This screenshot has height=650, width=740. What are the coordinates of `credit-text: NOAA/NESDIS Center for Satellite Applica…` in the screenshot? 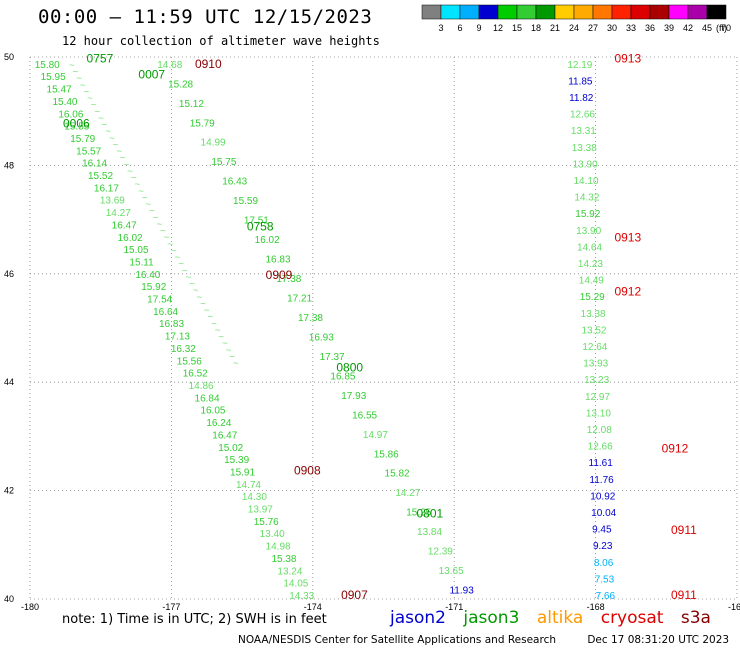 It's located at (397, 640).